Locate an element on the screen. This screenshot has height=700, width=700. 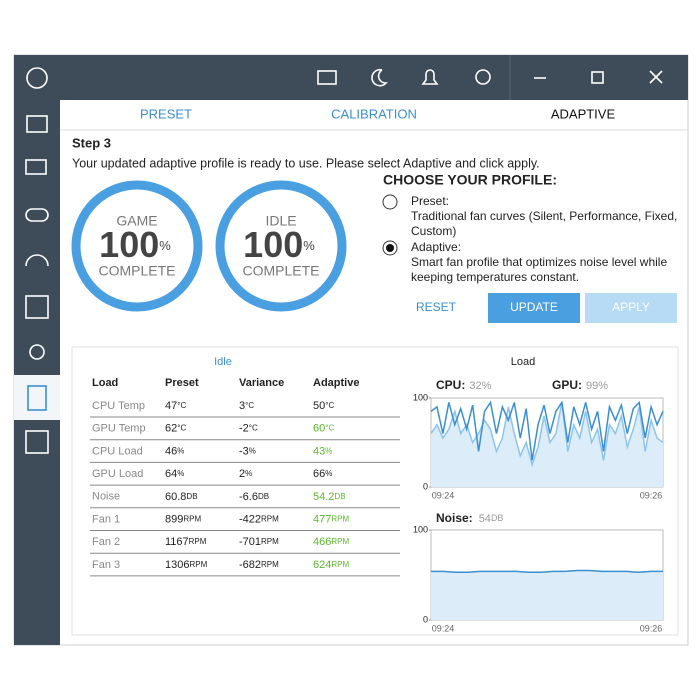
top-icons is located at coordinates (490, 77).